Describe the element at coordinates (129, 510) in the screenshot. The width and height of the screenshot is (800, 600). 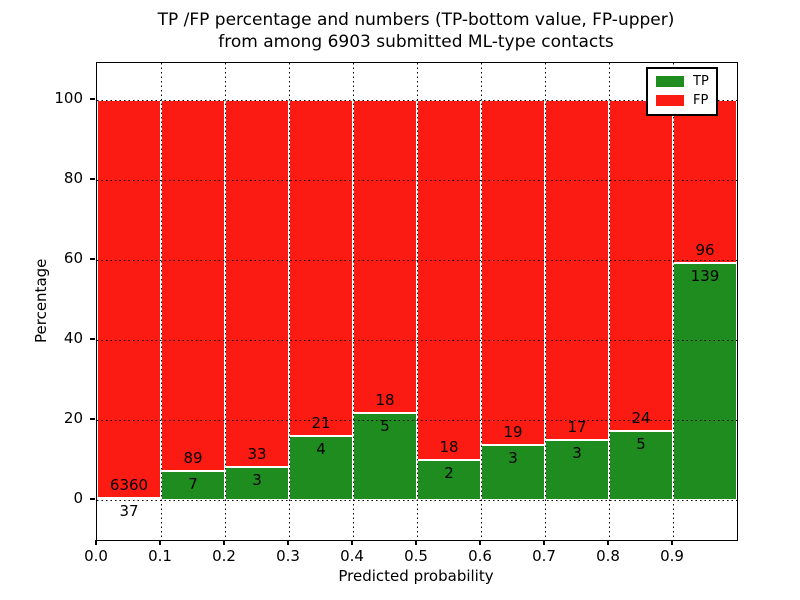
I see `bar-tp-count-label: 37` at that location.